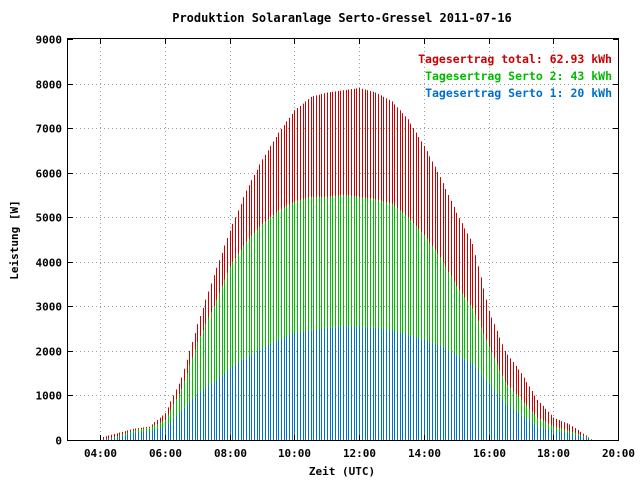  Describe the element at coordinates (230, 453) in the screenshot. I see `x-tick-label: 08:00` at that location.